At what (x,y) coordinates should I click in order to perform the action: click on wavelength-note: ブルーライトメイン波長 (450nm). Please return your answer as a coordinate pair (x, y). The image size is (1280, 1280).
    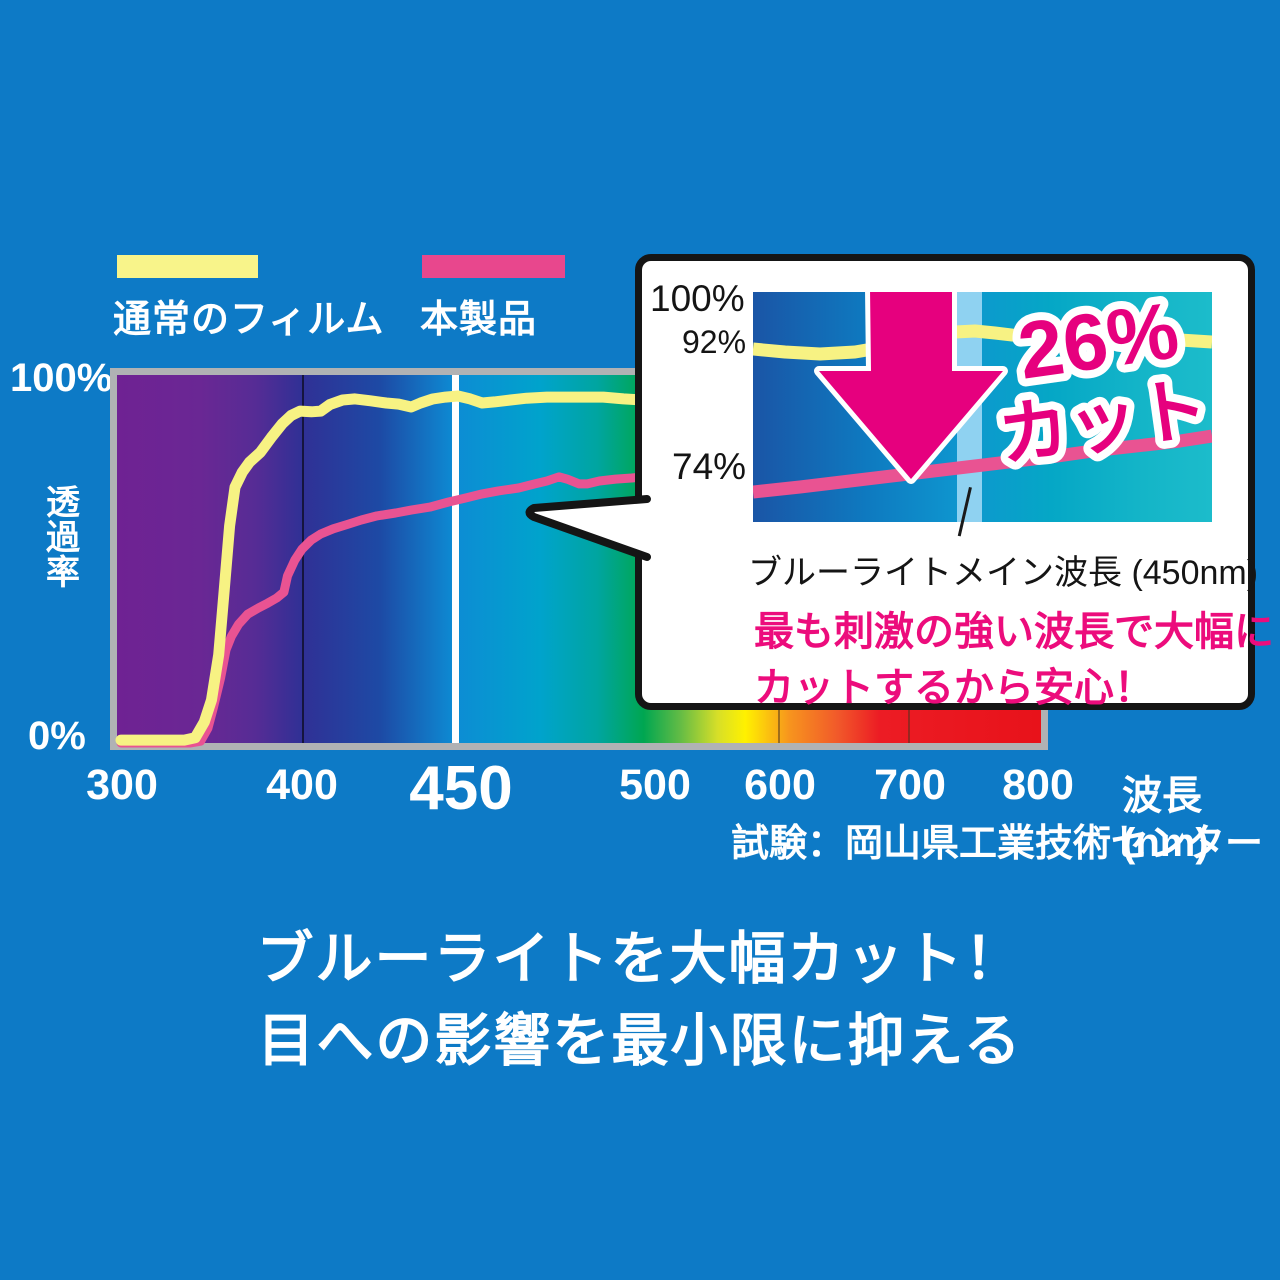
    Looking at the image, I should click on (1003, 573).